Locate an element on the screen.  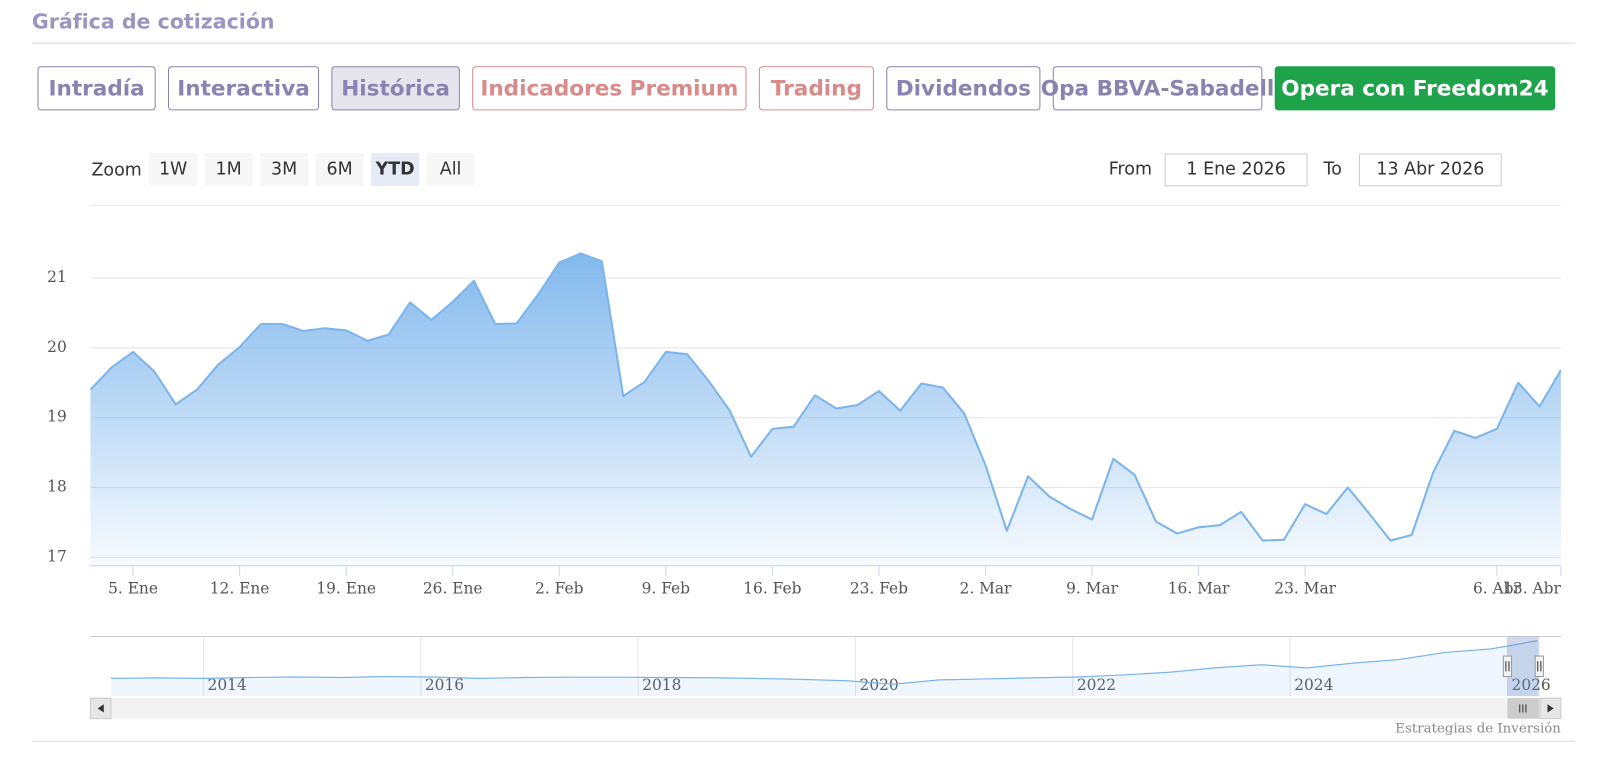
tab-label: Trading is located at coordinates (816, 88).